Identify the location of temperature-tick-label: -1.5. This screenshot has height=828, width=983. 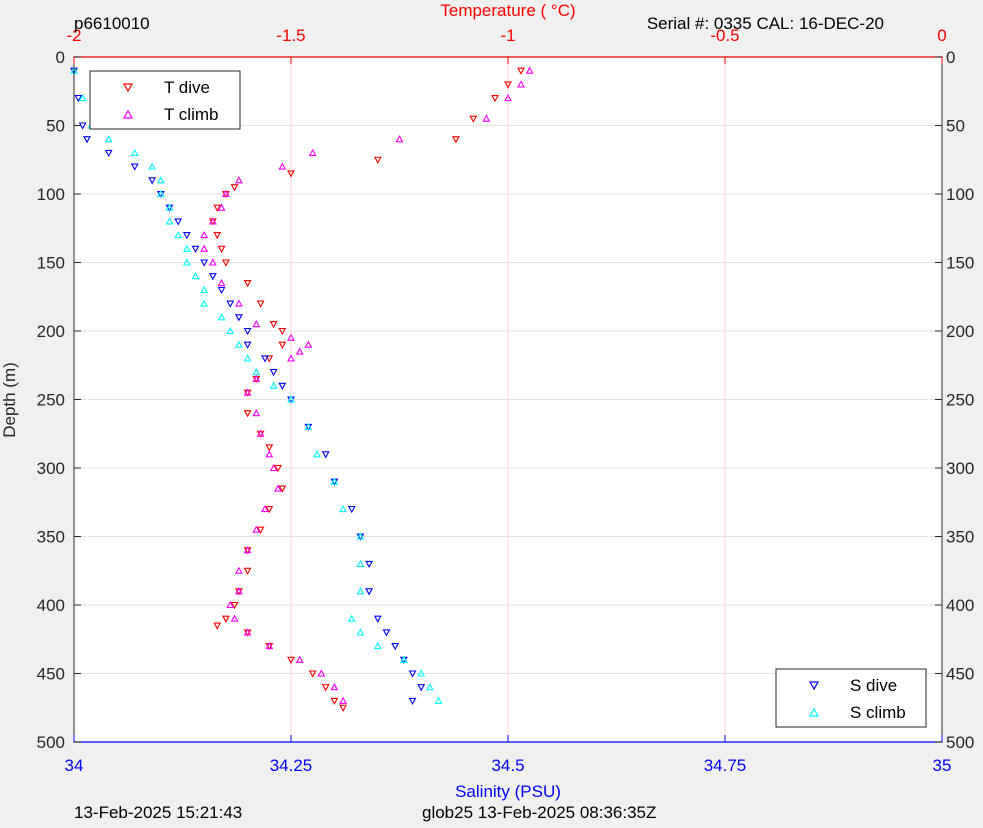
(290, 35).